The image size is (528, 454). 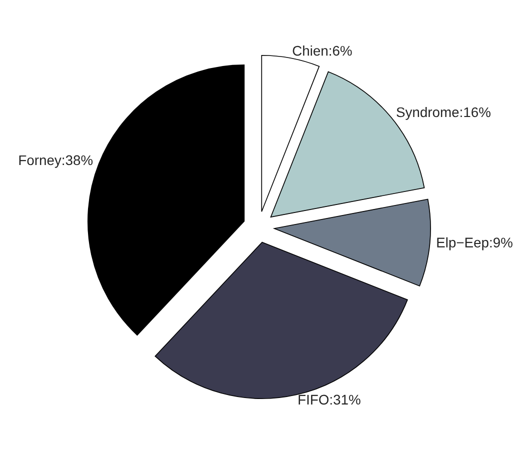 What do you see at coordinates (322, 51) in the screenshot?
I see `slice-label: Chien:6%` at bounding box center [322, 51].